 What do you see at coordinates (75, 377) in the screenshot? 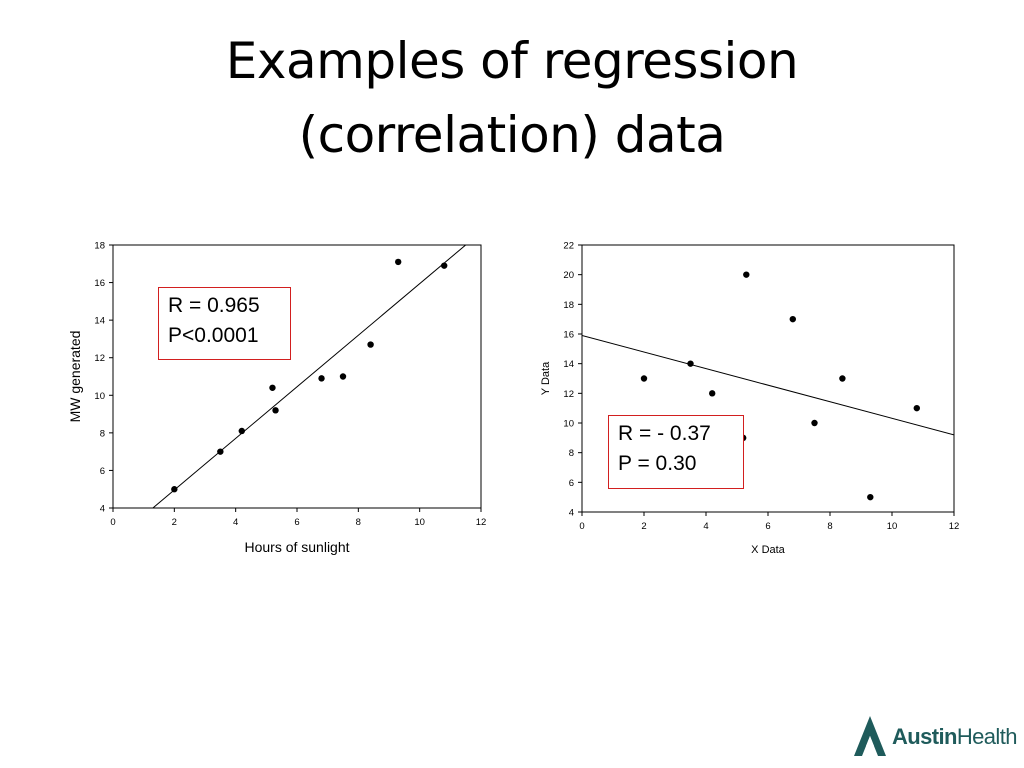
I see `y-axis-label: MW generated` at bounding box center [75, 377].